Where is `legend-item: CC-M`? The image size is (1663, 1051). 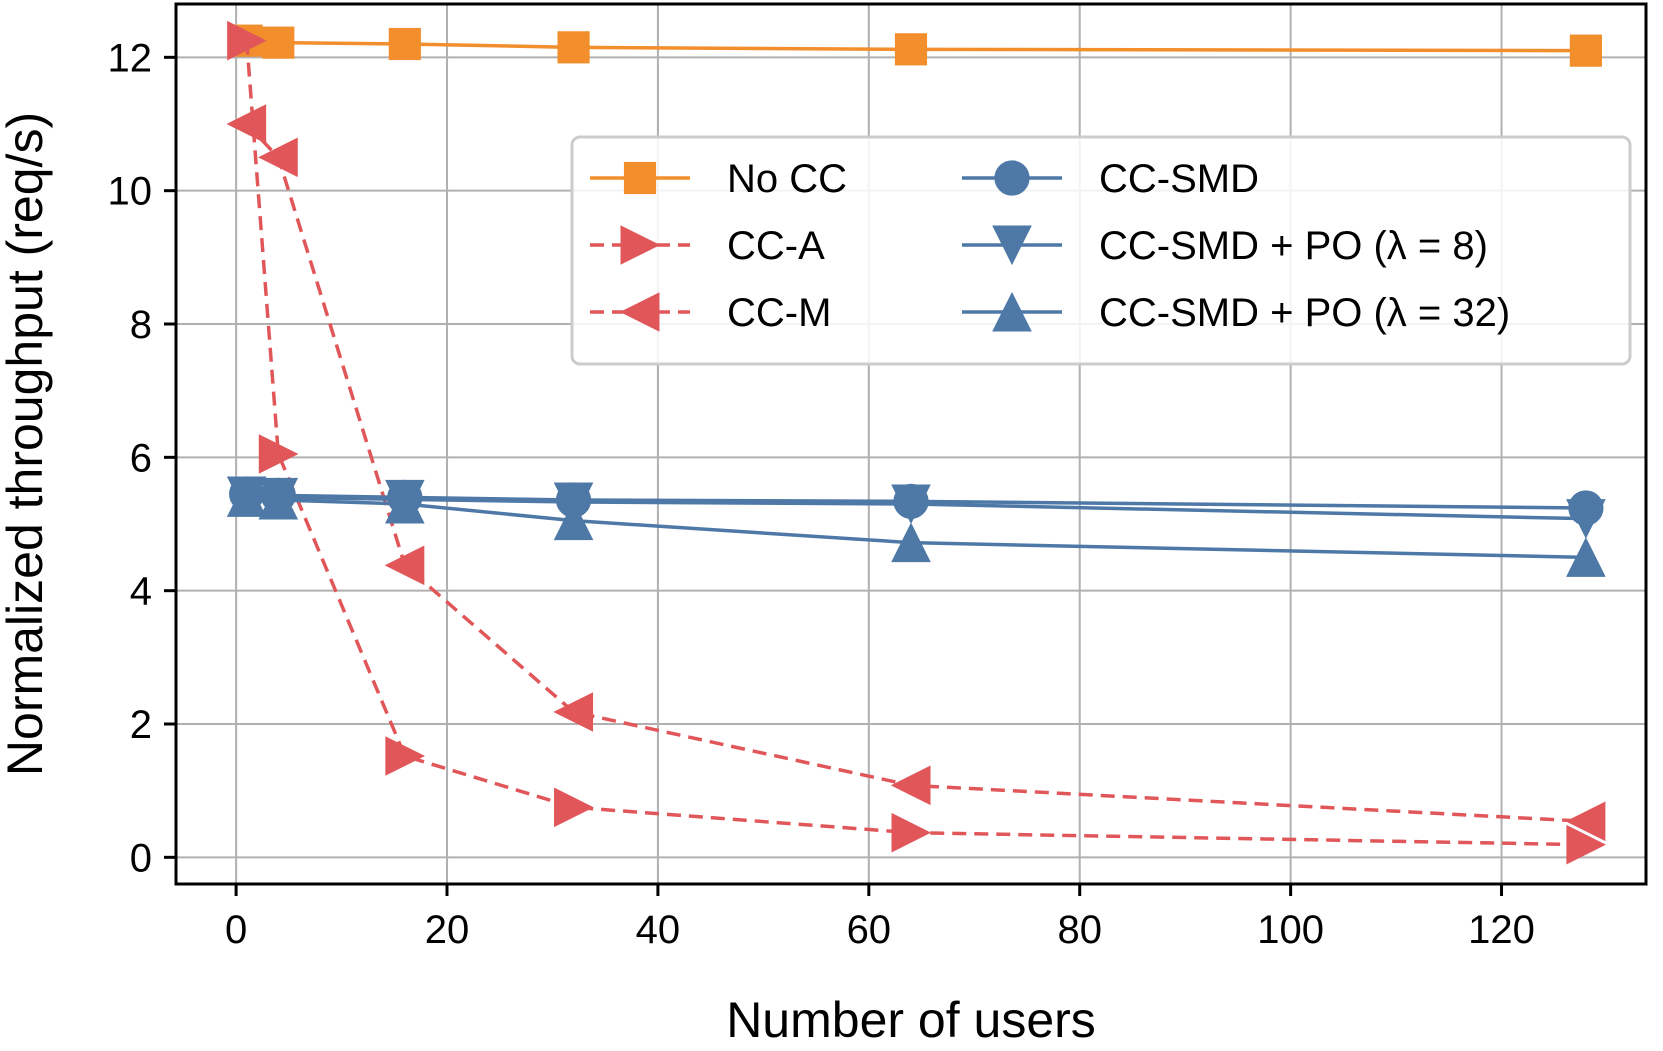
legend-item: CC-M is located at coordinates (710, 313).